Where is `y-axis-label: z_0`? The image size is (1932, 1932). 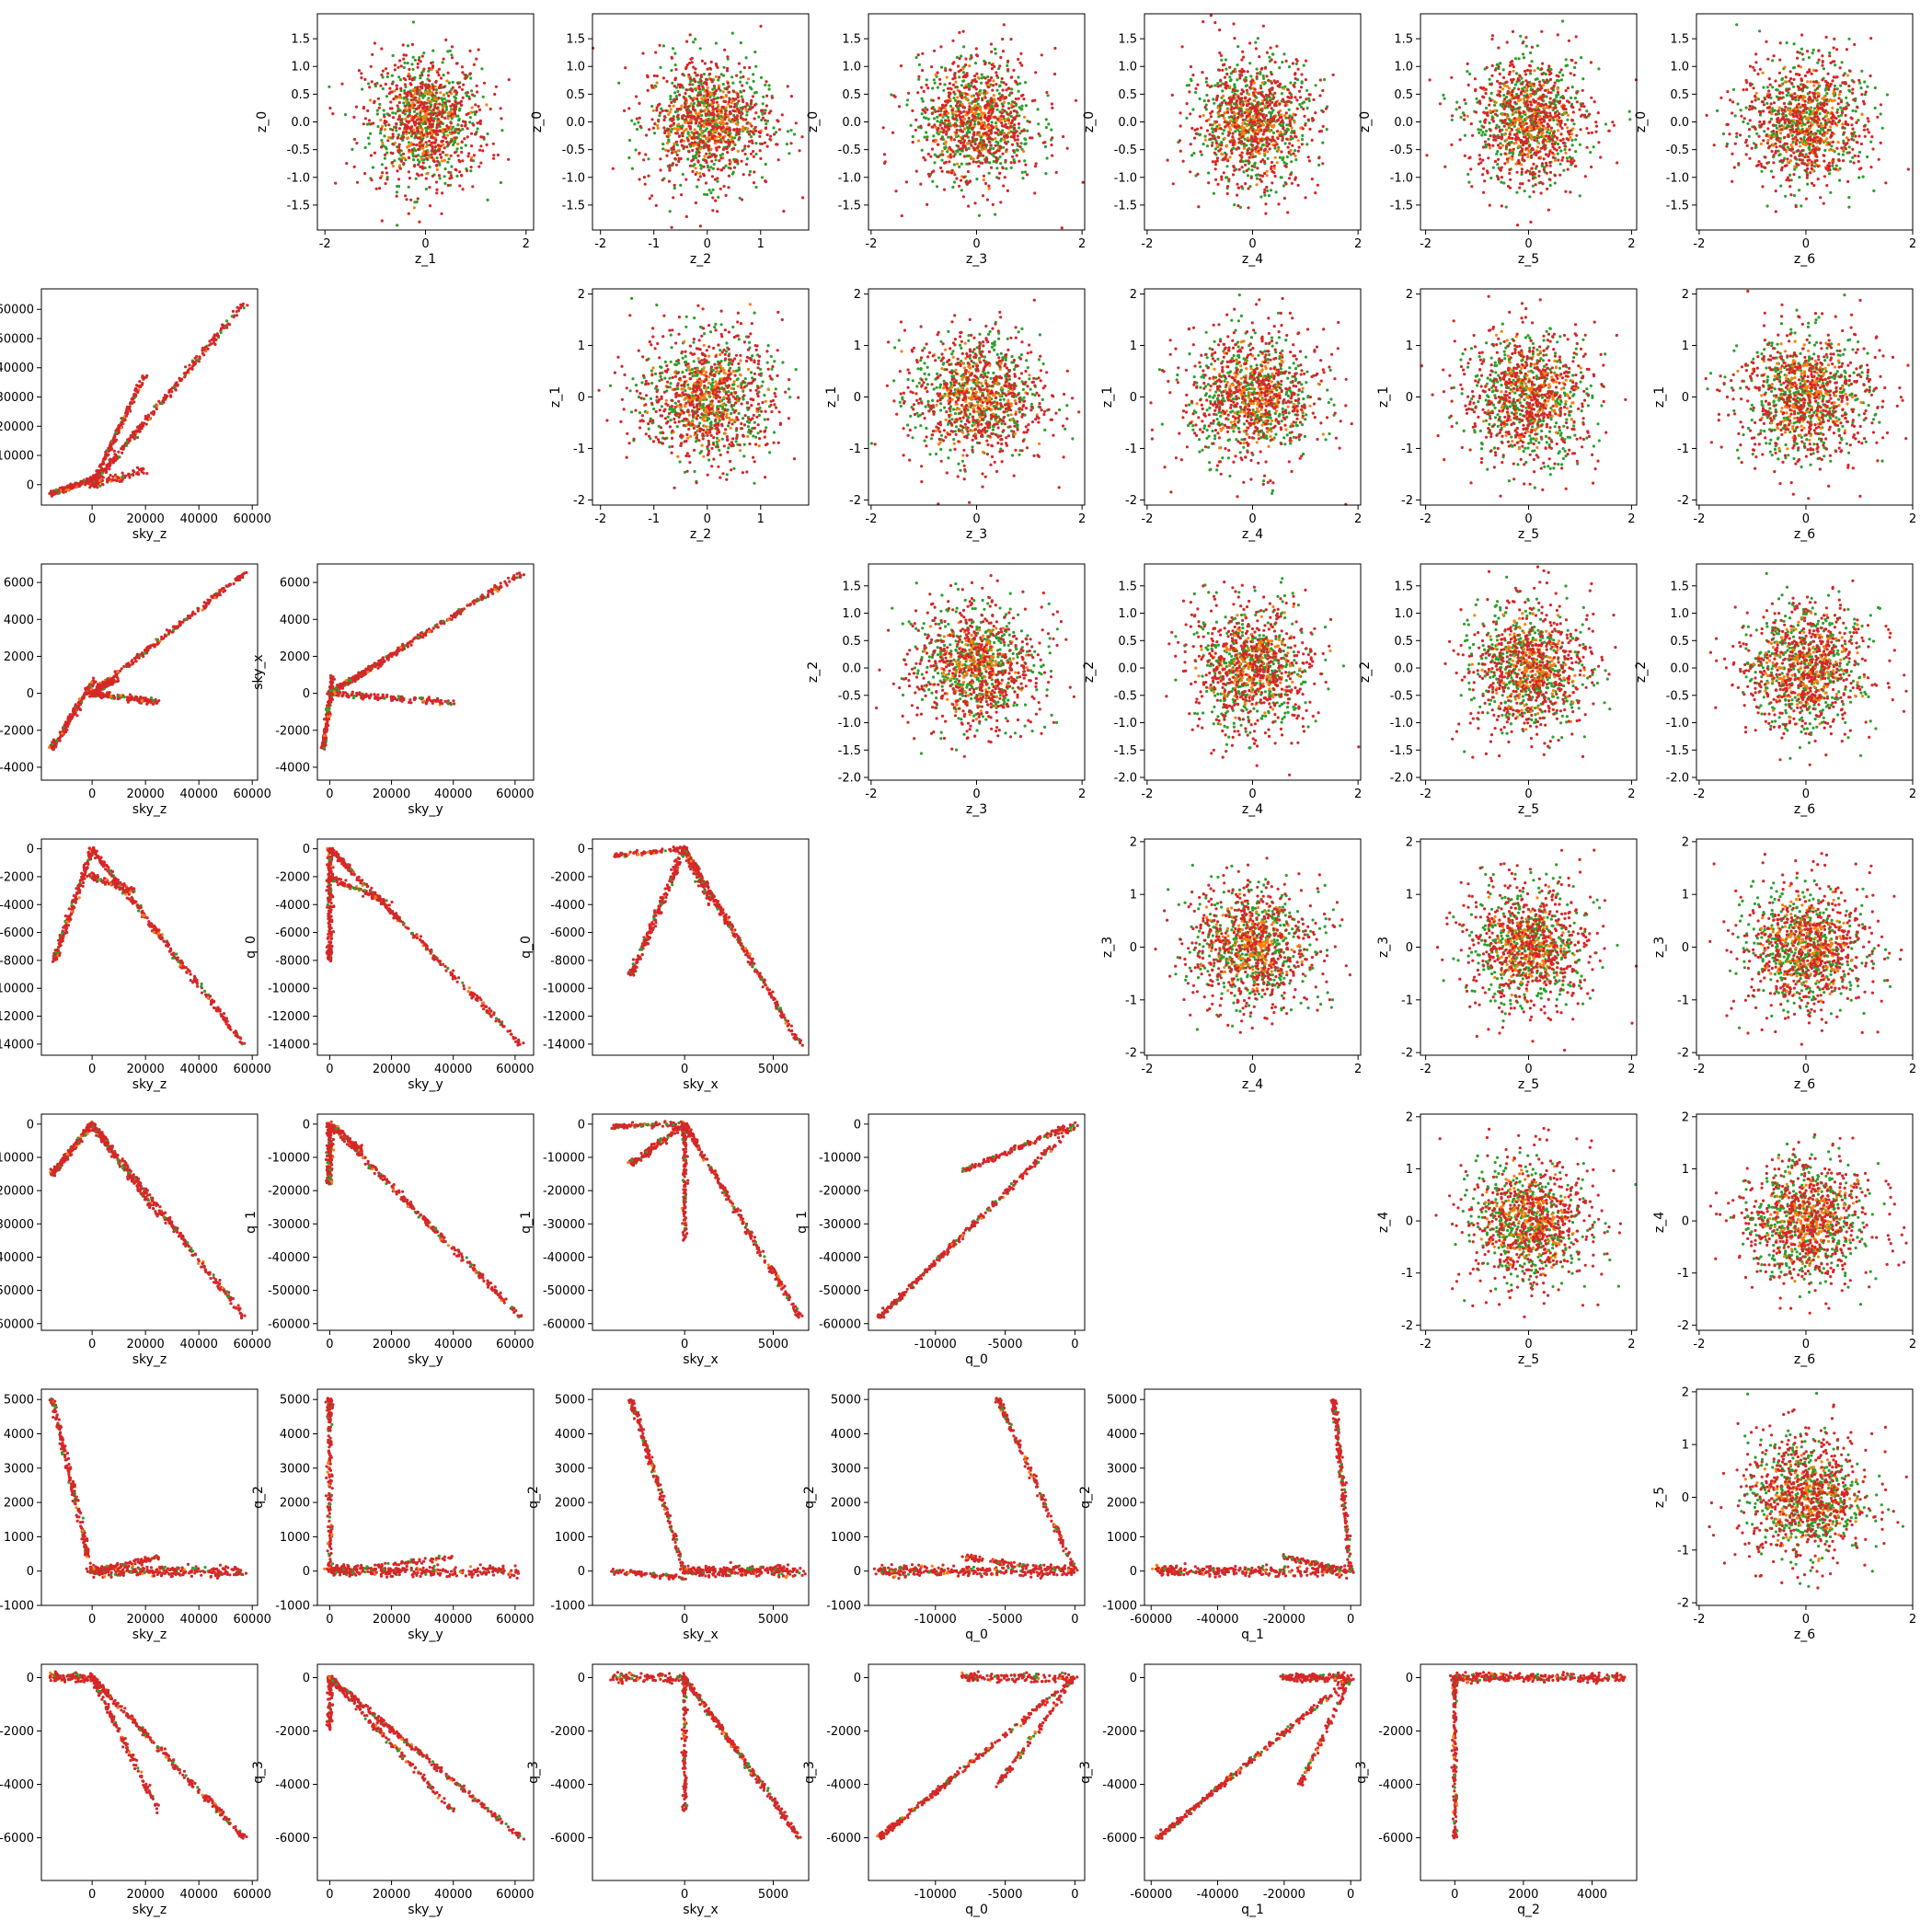 y-axis-label: z_0 is located at coordinates (813, 121).